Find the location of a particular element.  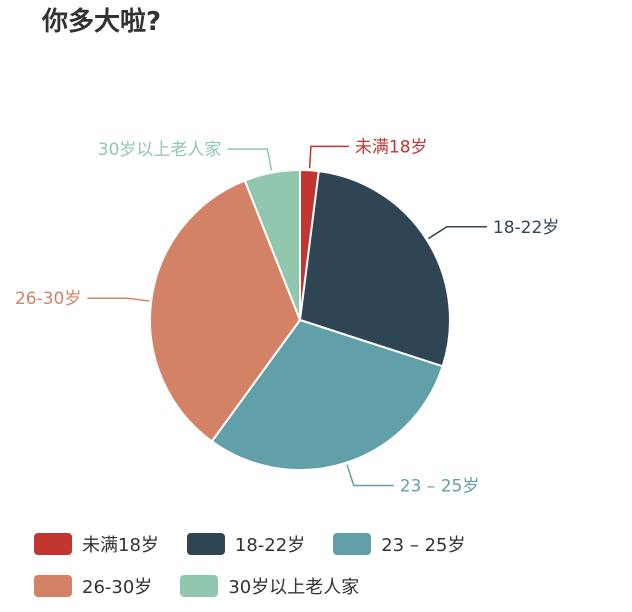

legend-item: 18-22岁 is located at coordinates (246, 544).